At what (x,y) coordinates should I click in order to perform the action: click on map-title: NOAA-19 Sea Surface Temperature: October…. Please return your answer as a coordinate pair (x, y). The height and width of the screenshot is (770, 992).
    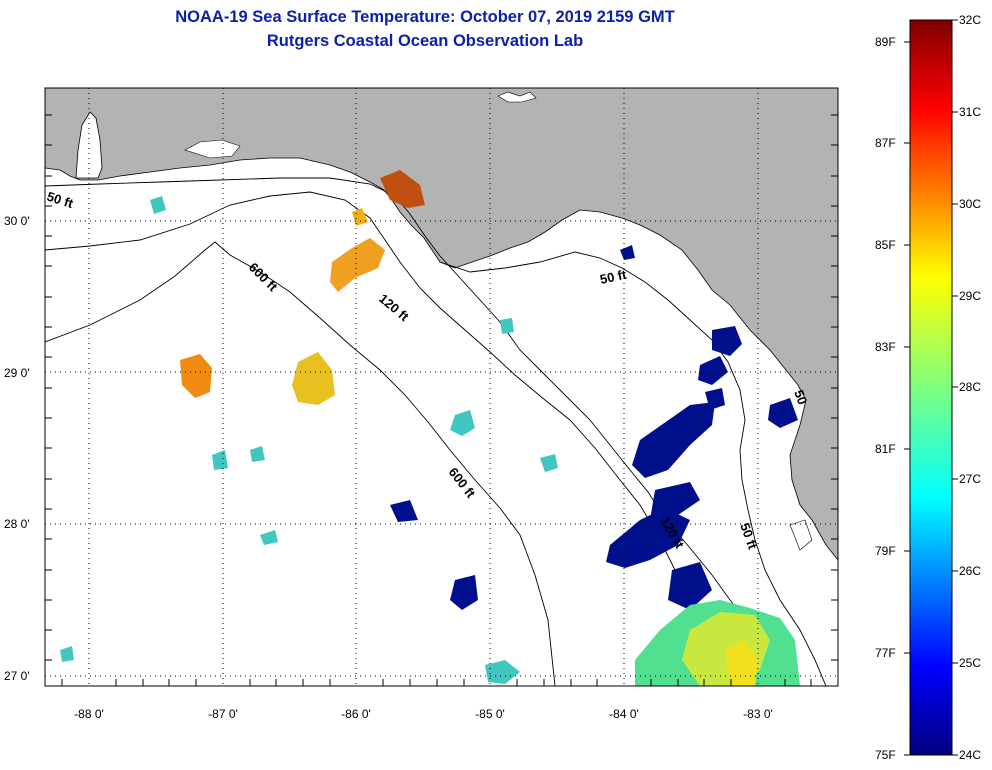
    Looking at the image, I should click on (425, 17).